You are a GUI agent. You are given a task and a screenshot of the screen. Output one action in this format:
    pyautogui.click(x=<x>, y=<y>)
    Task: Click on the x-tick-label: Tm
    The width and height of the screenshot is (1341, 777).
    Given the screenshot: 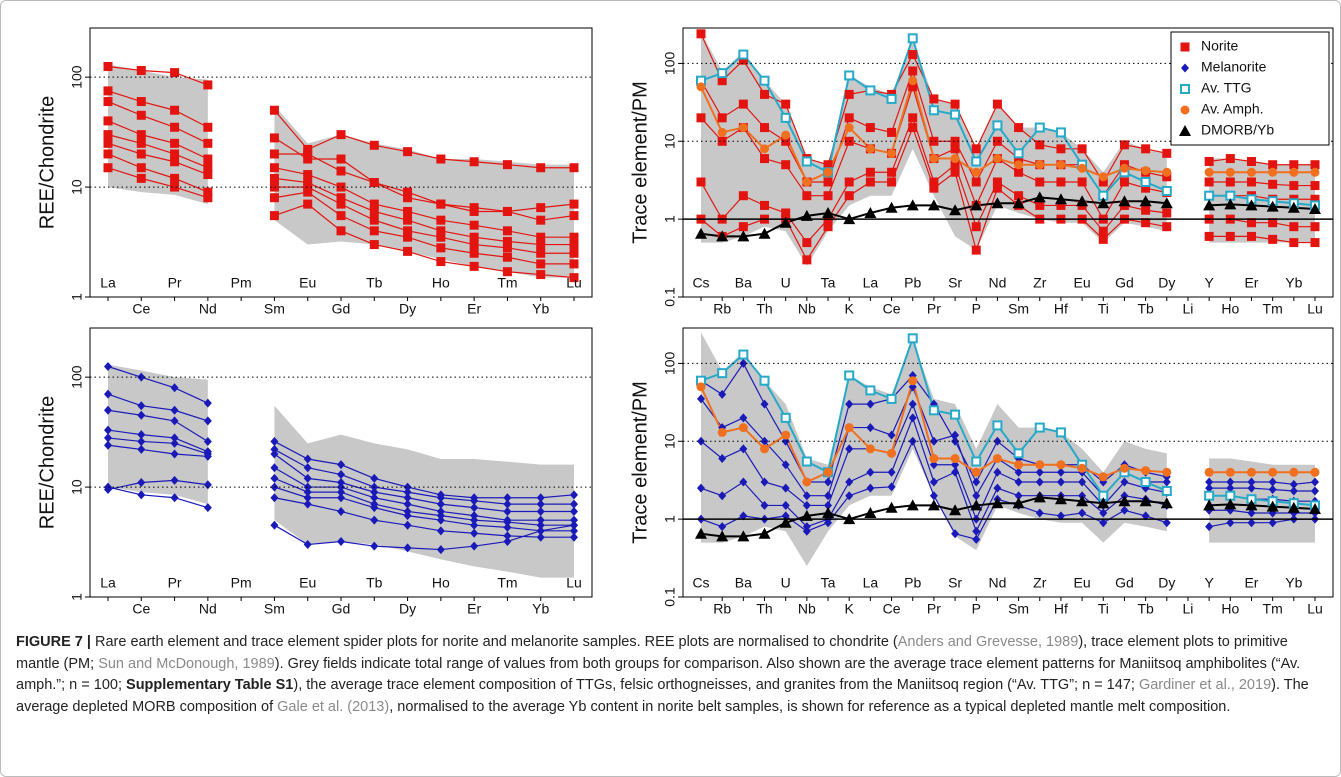 What is the action you would take?
    pyautogui.click(x=1273, y=609)
    